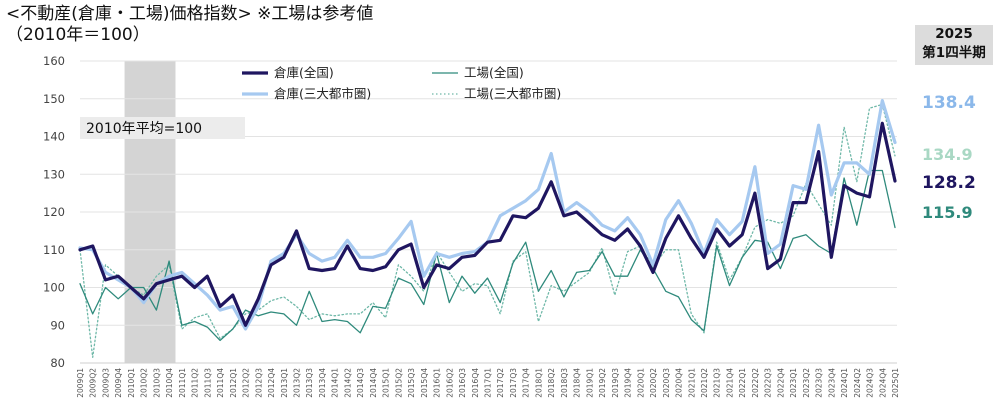 This screenshot has width=1000, height=420. Describe the element at coordinates (131, 383) in the screenshot. I see `x-tick-label: 2010Q1` at that location.